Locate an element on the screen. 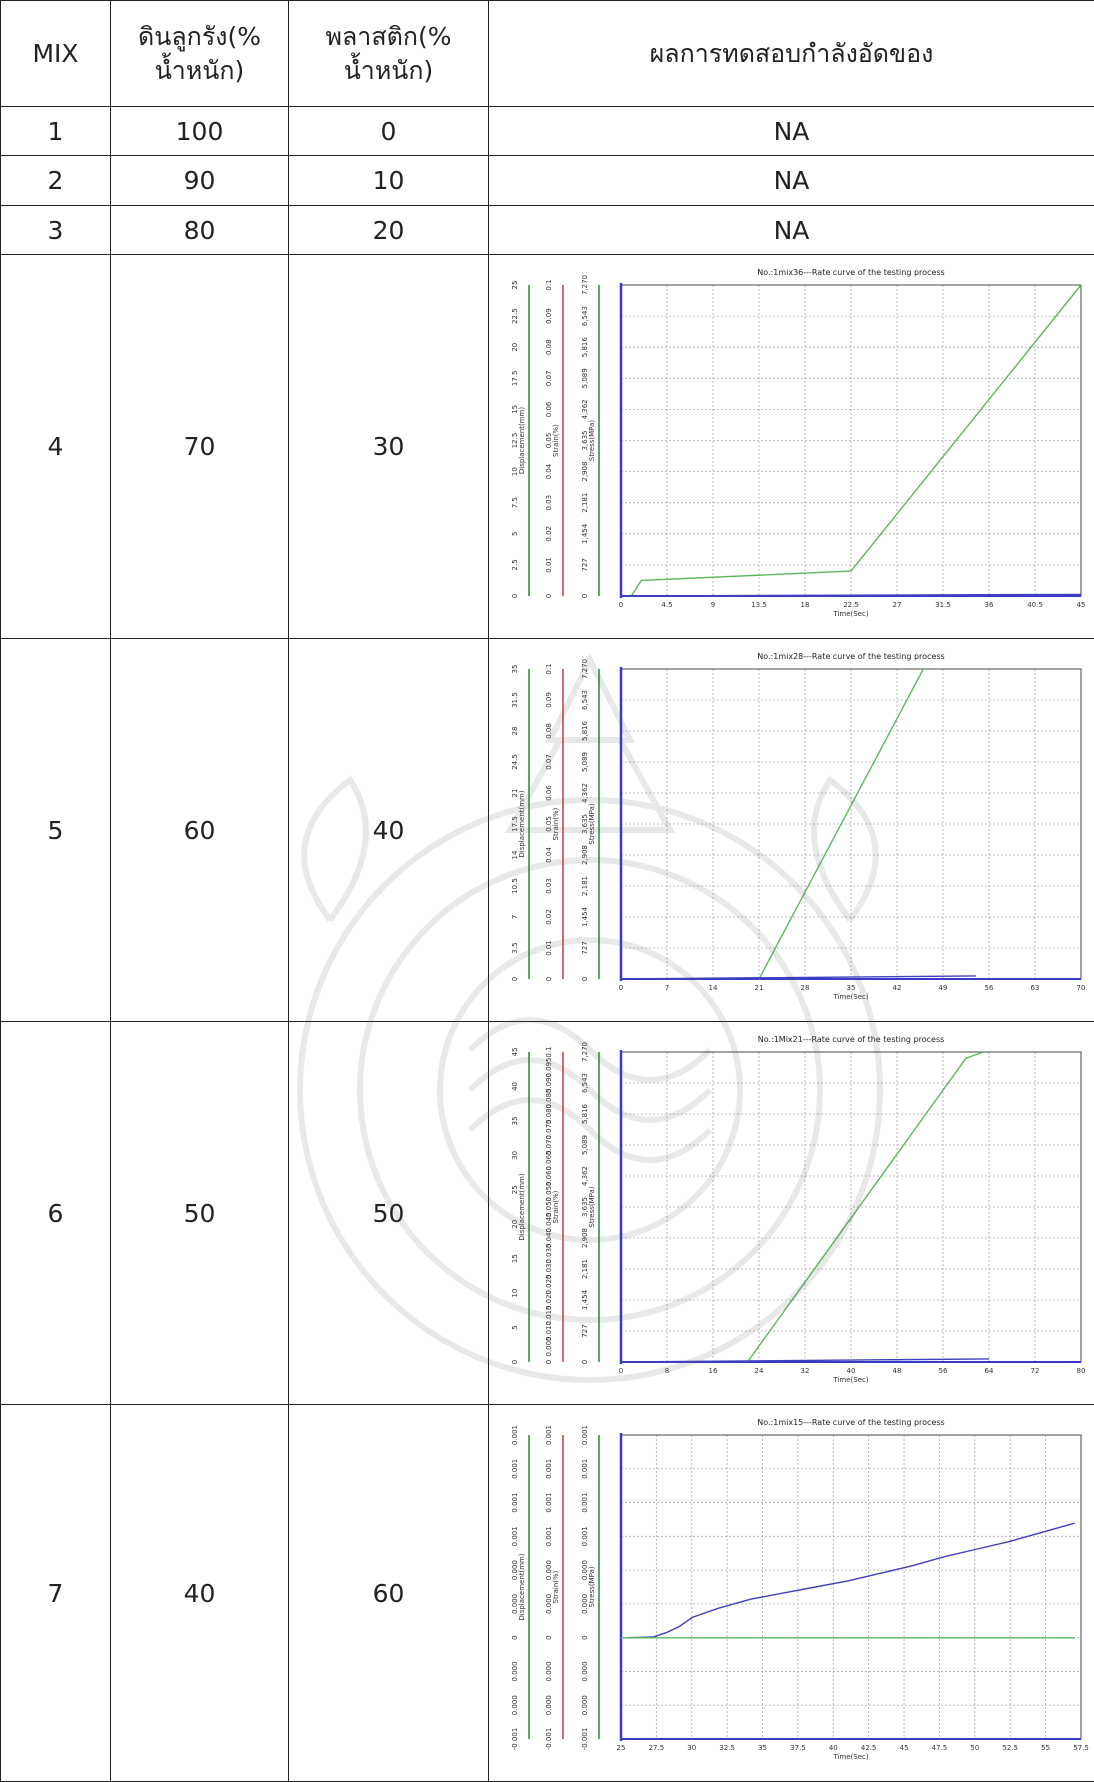  cell-clay: 40 is located at coordinates (200, 1593).